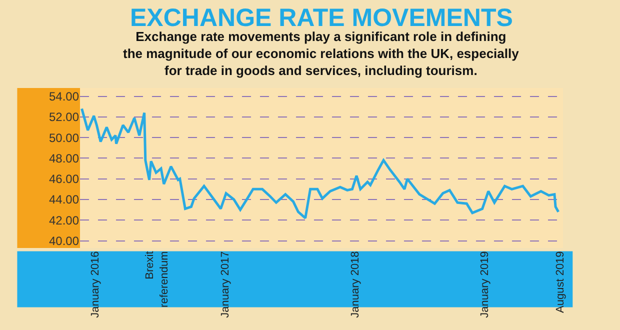  What do you see at coordinates (321, 18) in the screenshot?
I see `chart-title: EXCHANGE RATE MOVEMENTS` at bounding box center [321, 18].